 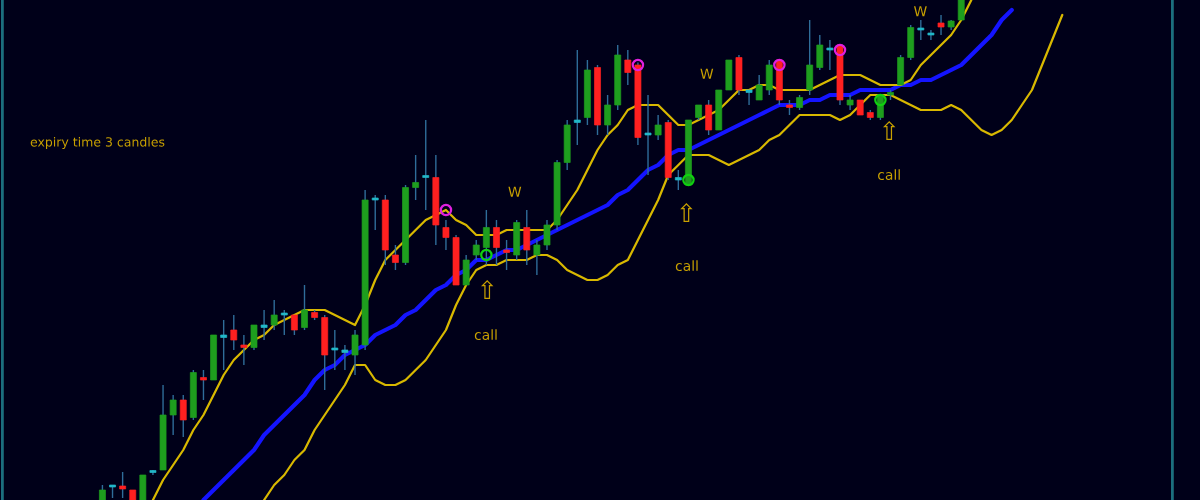 I want to click on annotation: expiry time 3 candles, so click(x=97, y=143).